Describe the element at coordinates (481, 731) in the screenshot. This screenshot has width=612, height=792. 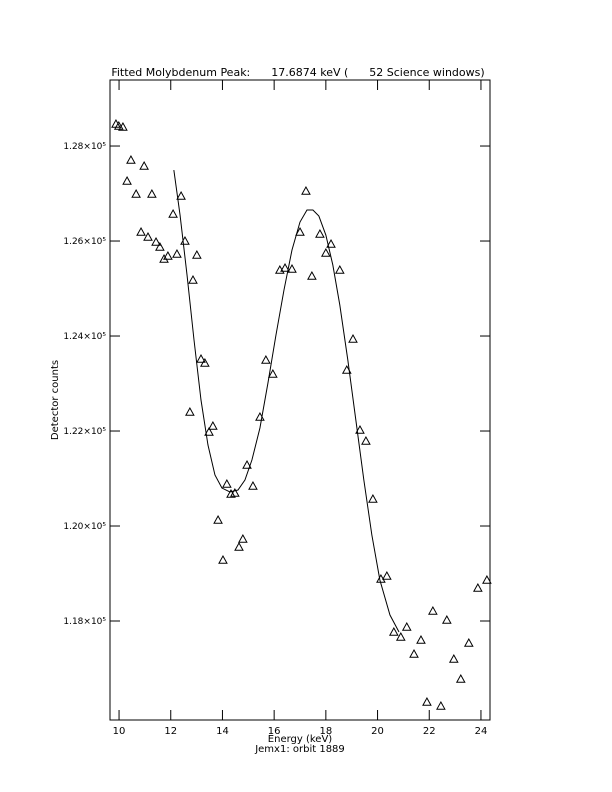
I see `x-tick-label: 24` at that location.